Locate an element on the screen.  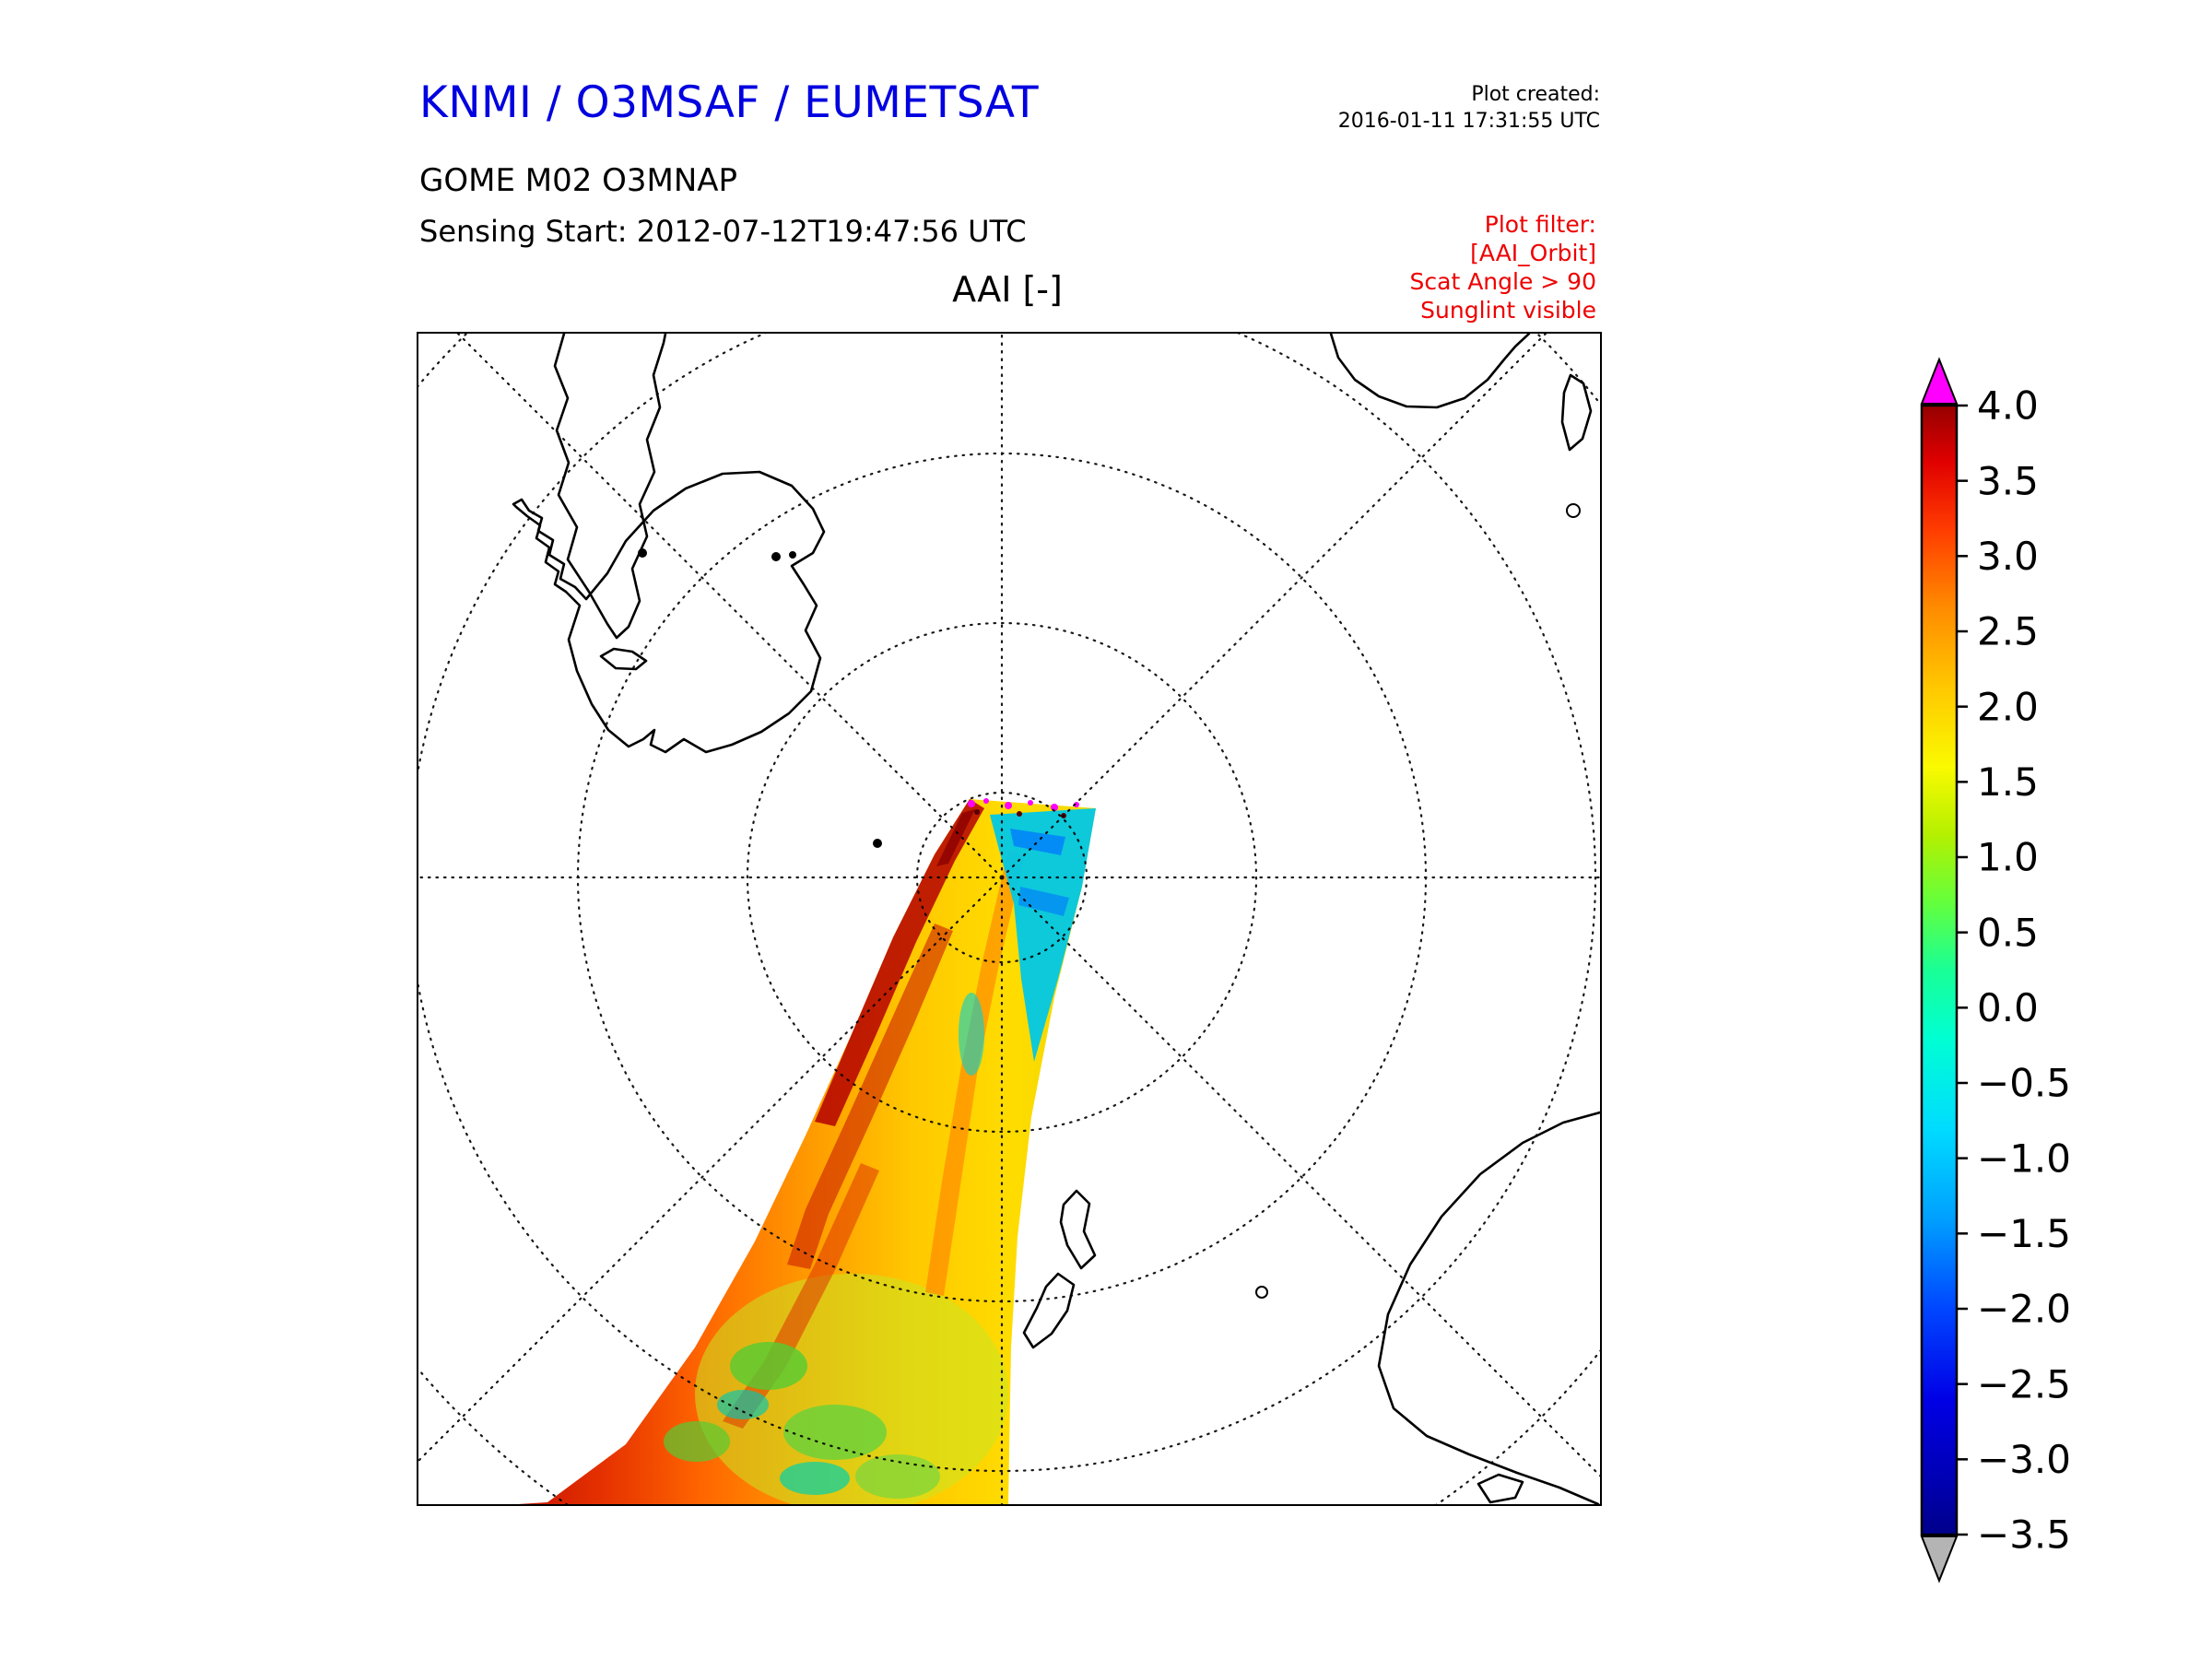
plot-created-label: Plot created: is located at coordinates (1535, 94).